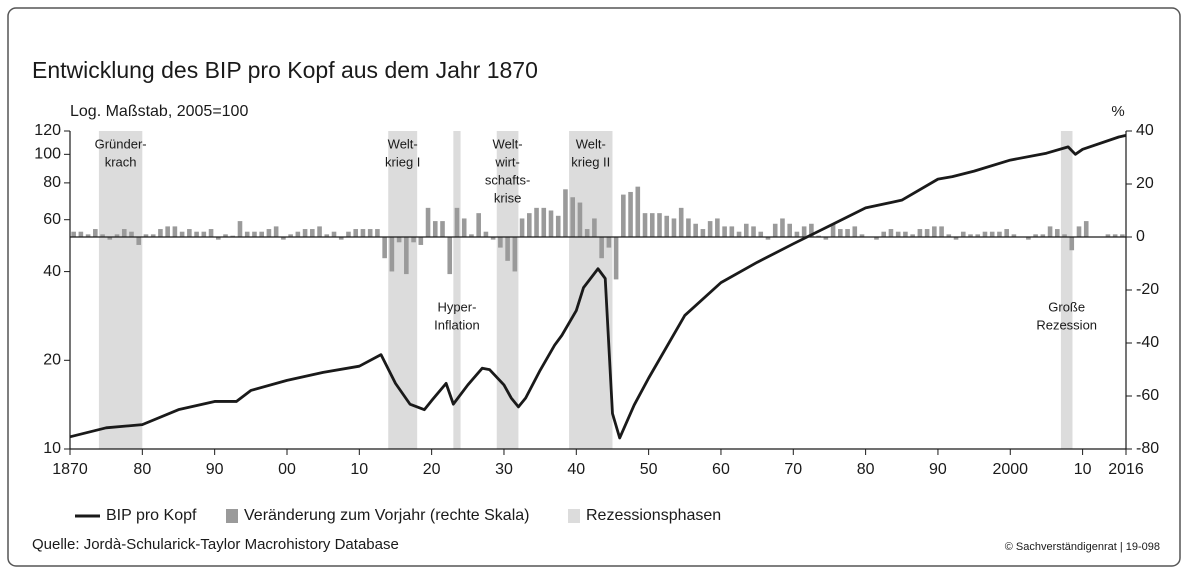 The height and width of the screenshot is (576, 1189). I want to click on x-tick-label: 40, so click(576, 469).